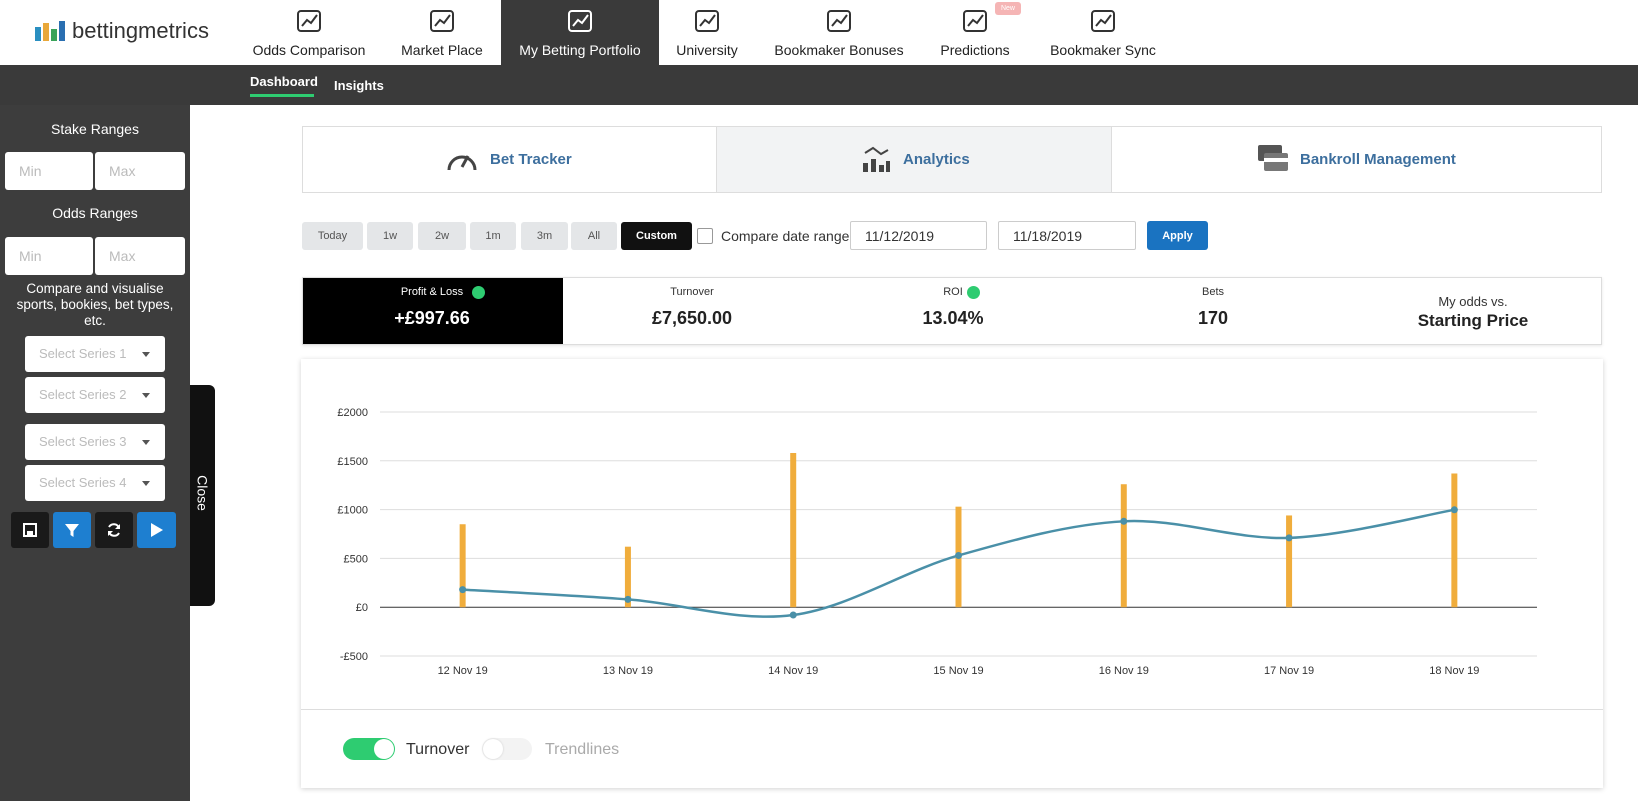 Image resolution: width=1638 pixels, height=801 pixels. I want to click on active-stat, so click(433, 311).